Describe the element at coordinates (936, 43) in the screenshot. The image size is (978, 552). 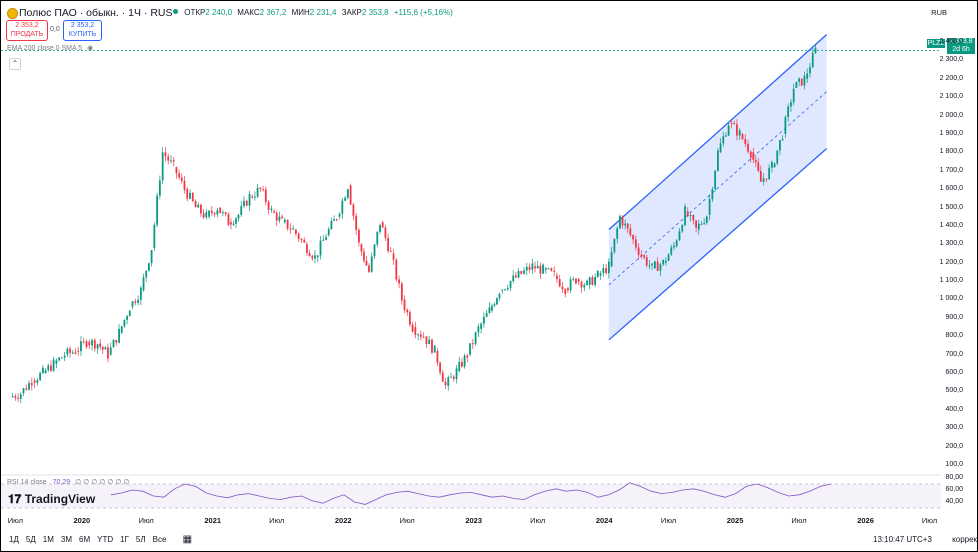
I see `ticker-tag: PLZL` at that location.